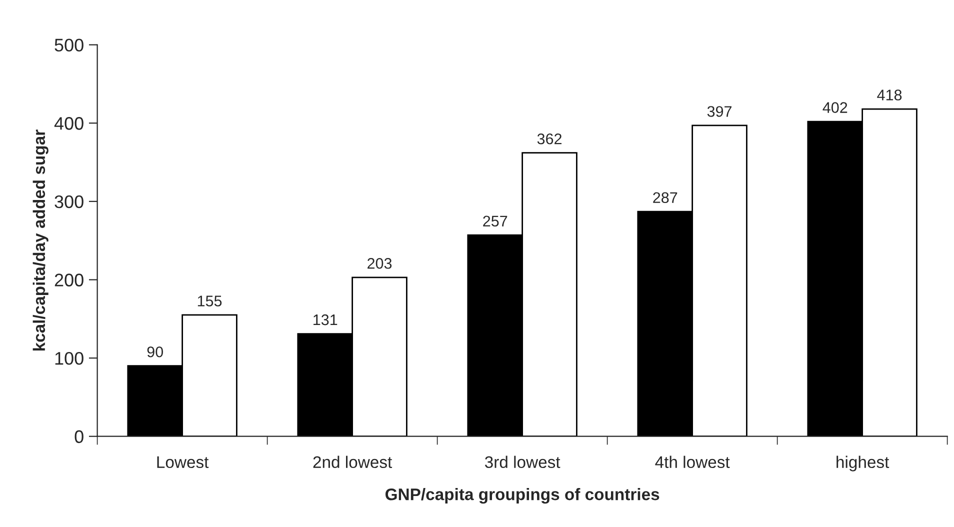 Image resolution: width=954 pixels, height=527 pixels. Describe the element at coordinates (495, 221) in the screenshot. I see `data-label: 257` at that location.